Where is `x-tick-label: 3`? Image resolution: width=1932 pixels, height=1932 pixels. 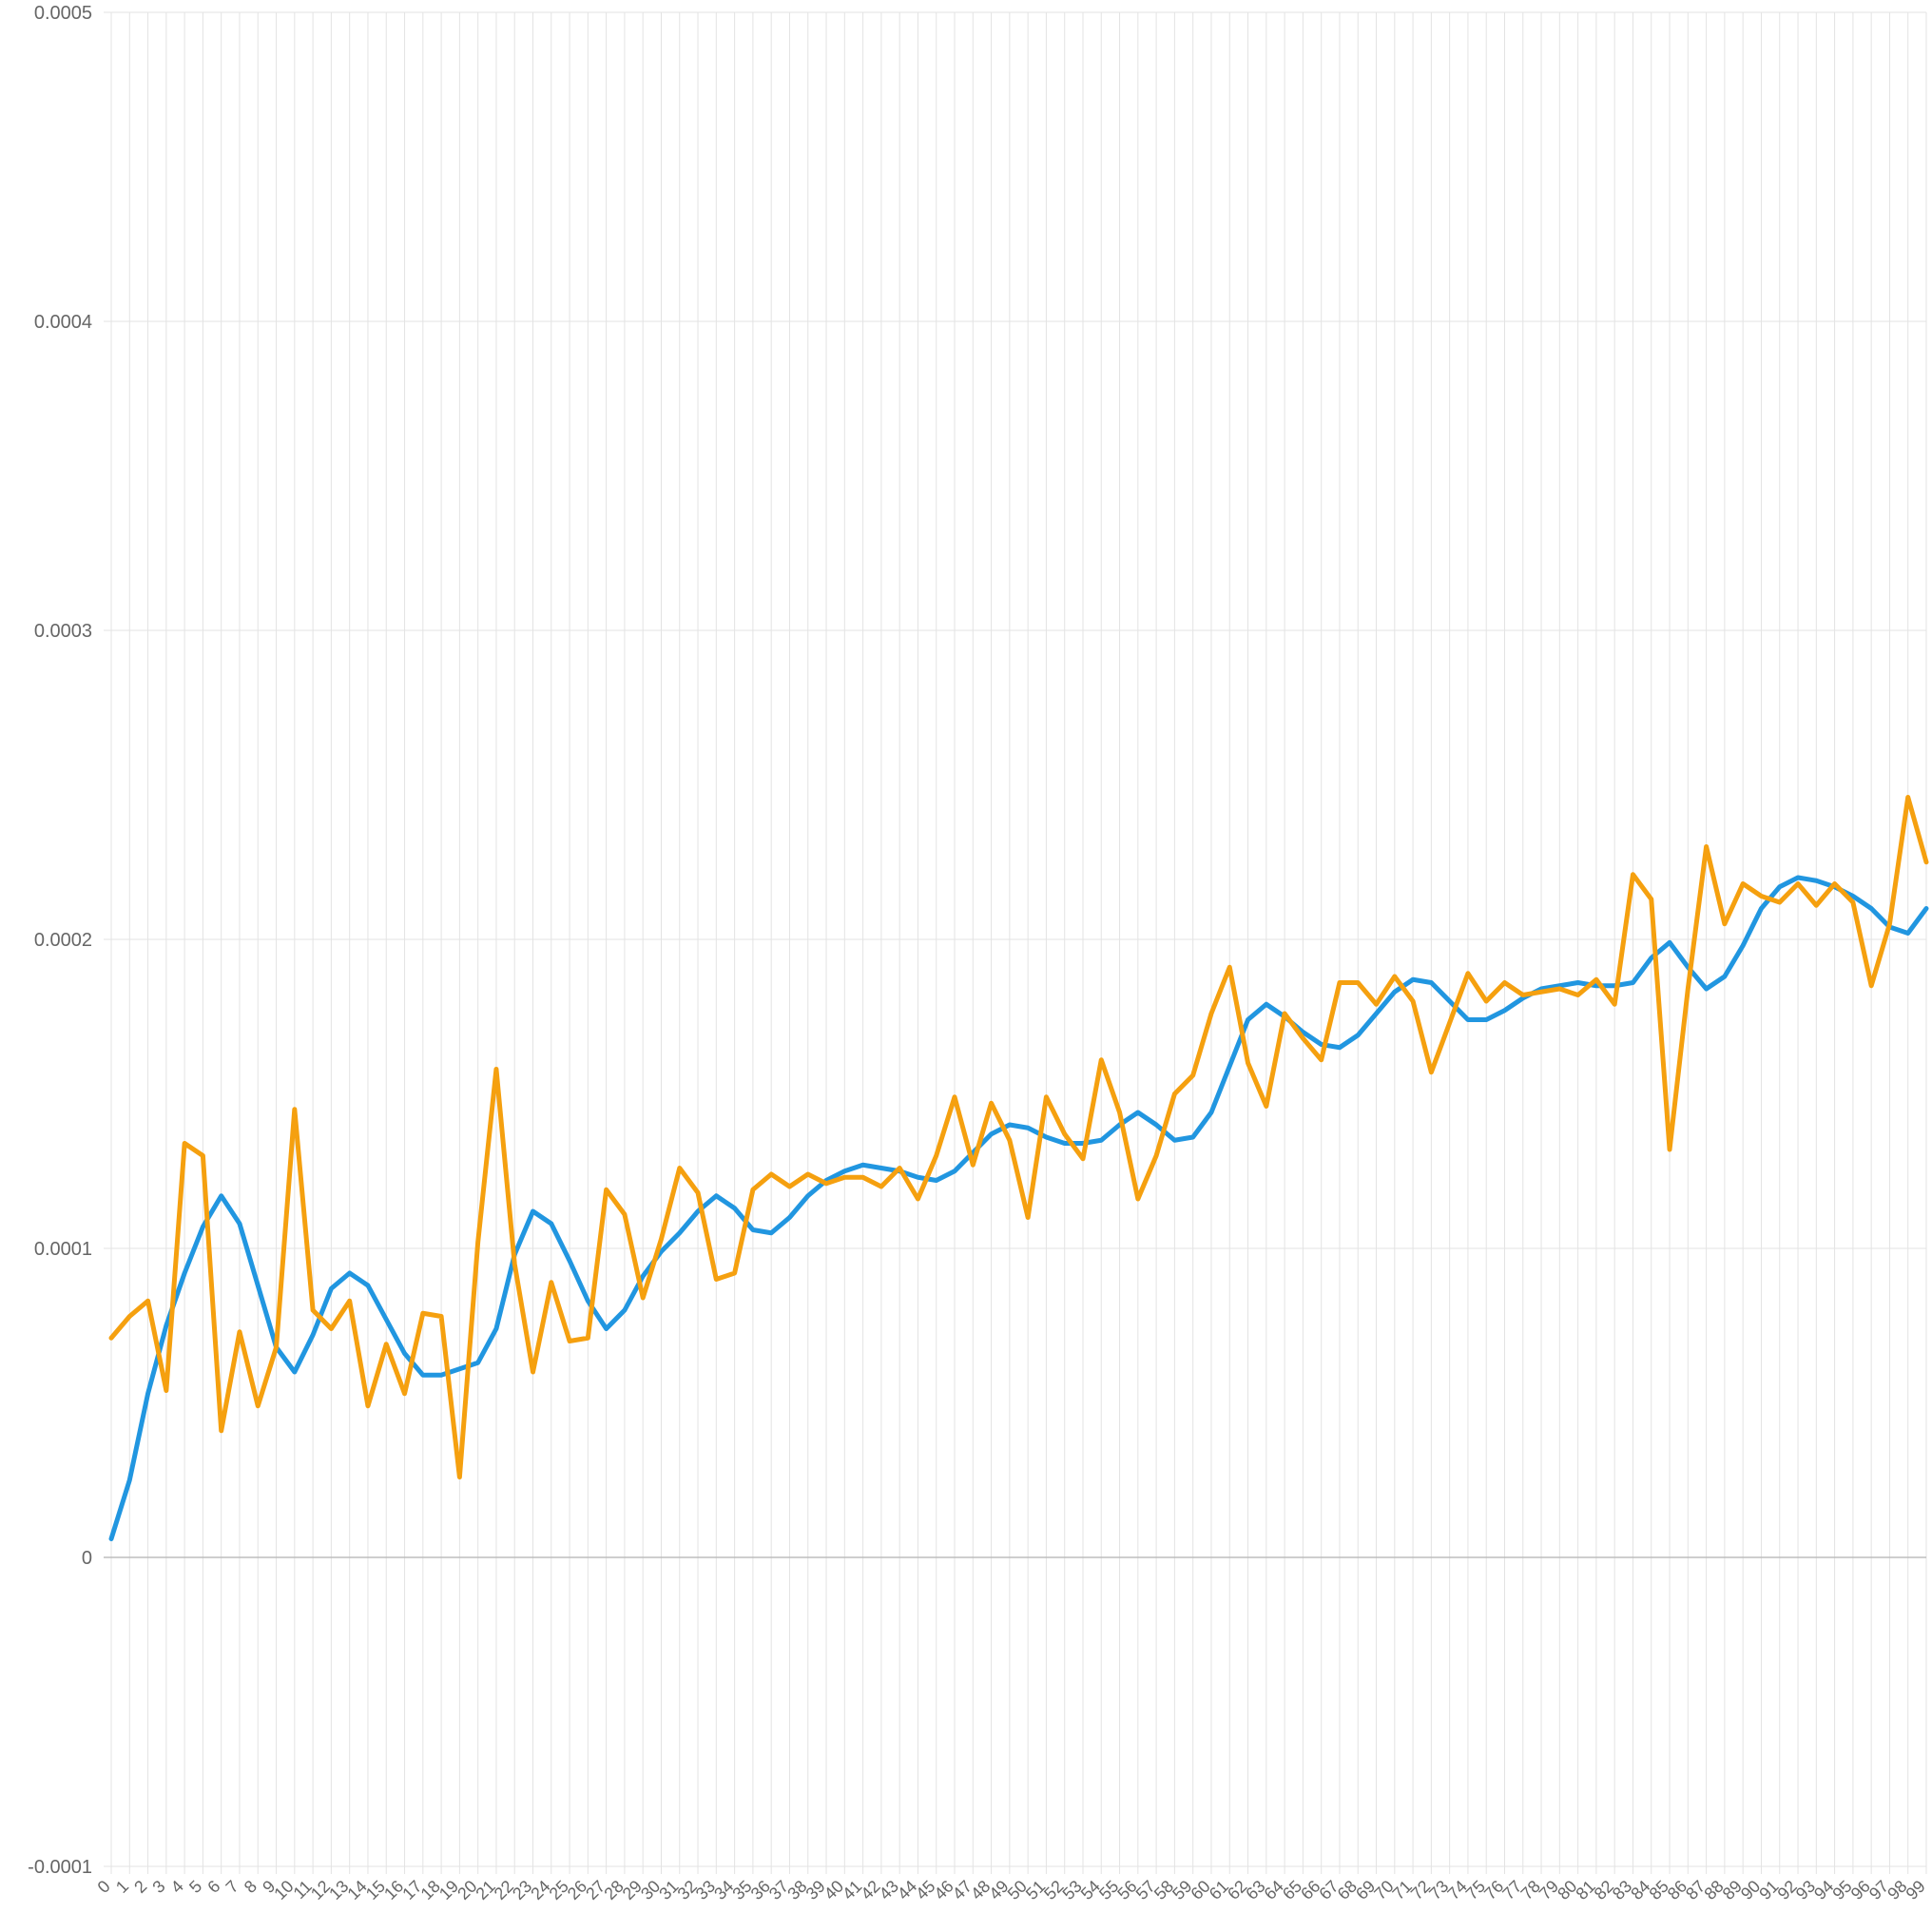
x-tick-label: 3 is located at coordinates (158, 1887).